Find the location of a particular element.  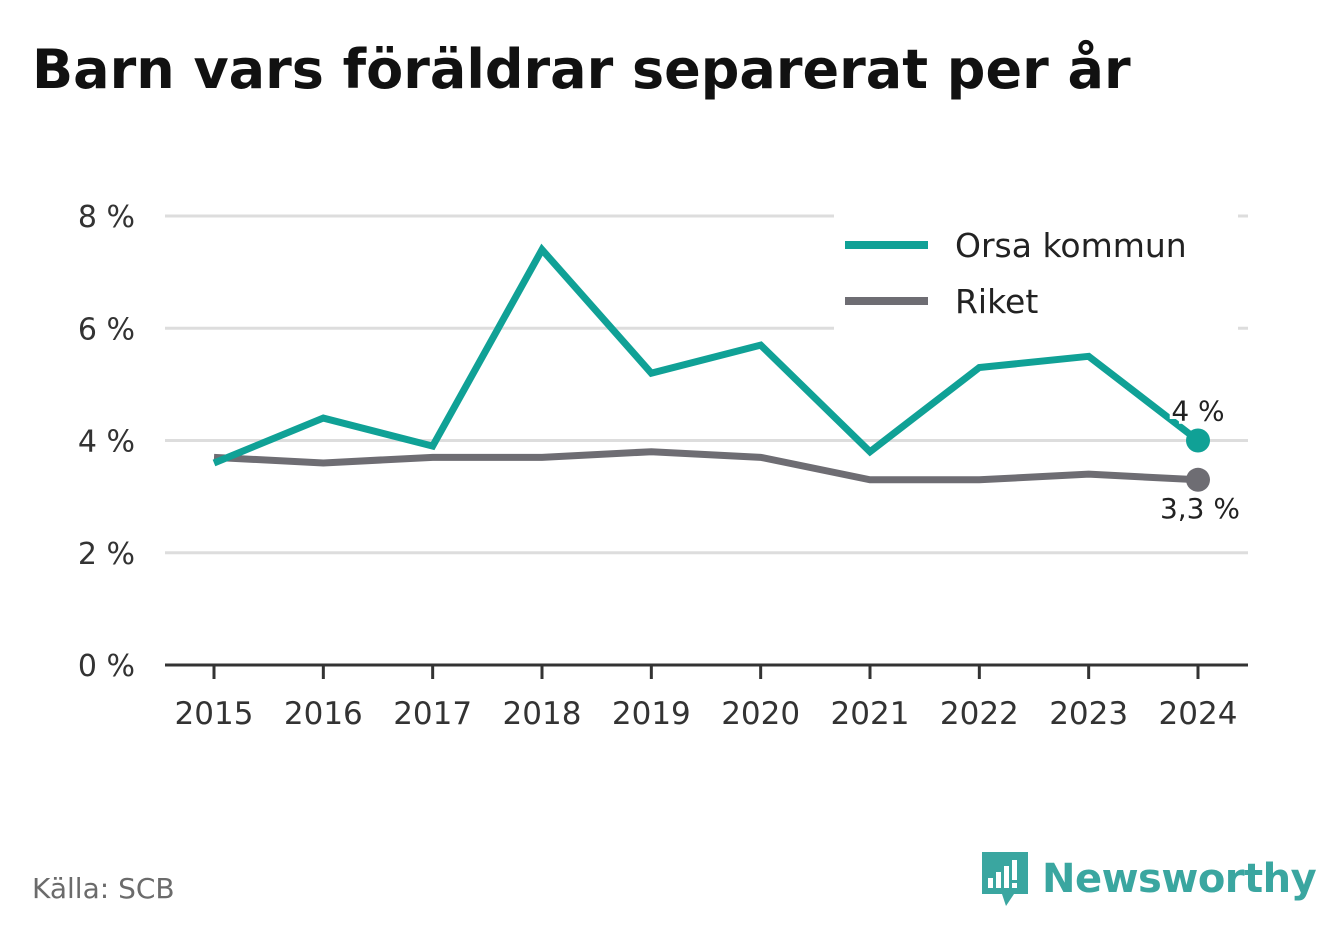

x-tick-label: 2017 is located at coordinates (432, 714).